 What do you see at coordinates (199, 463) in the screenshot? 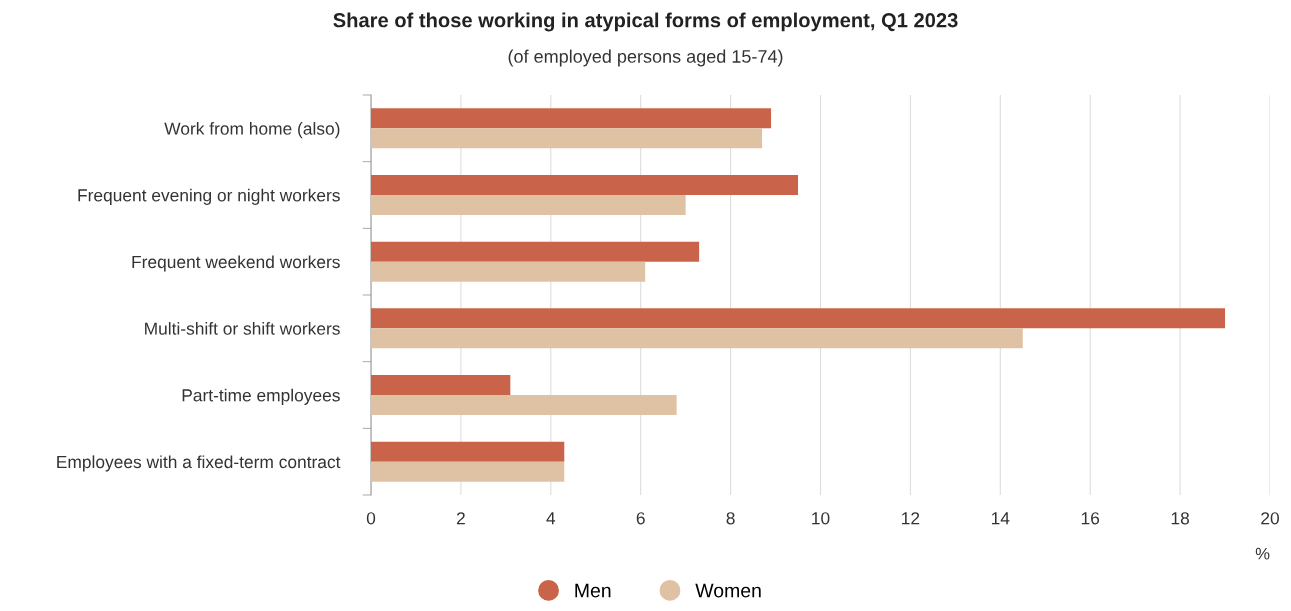
I see `y-tick-label: Employees with a fixed-term contract` at bounding box center [199, 463].